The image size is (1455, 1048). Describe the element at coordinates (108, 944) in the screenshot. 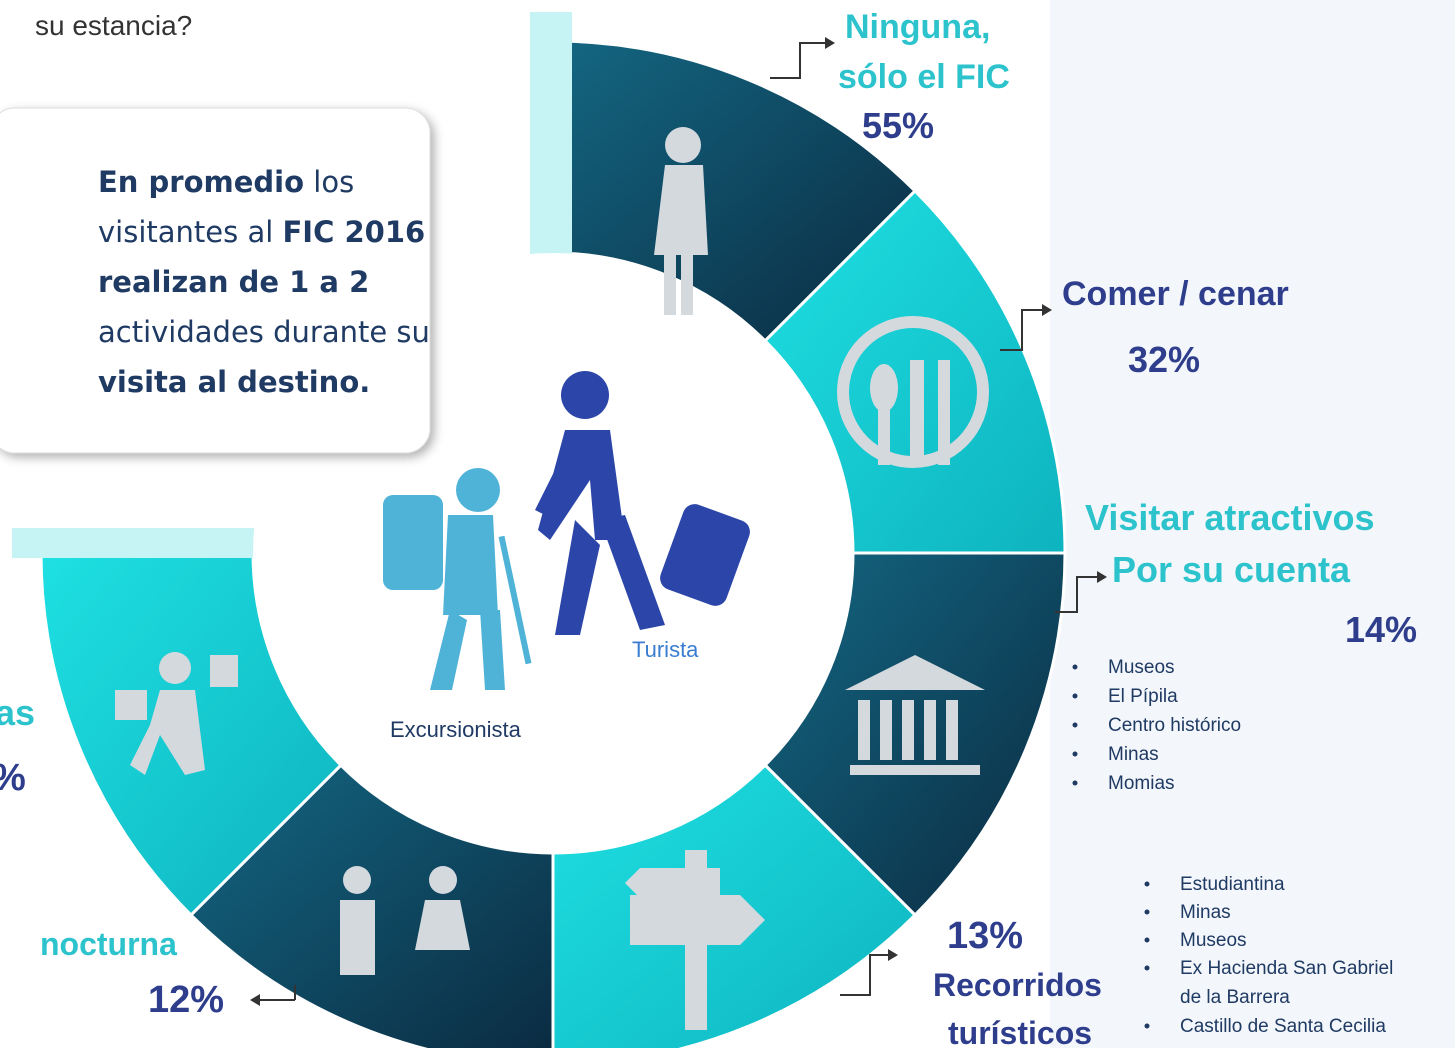

I see `label: nocturna` at that location.